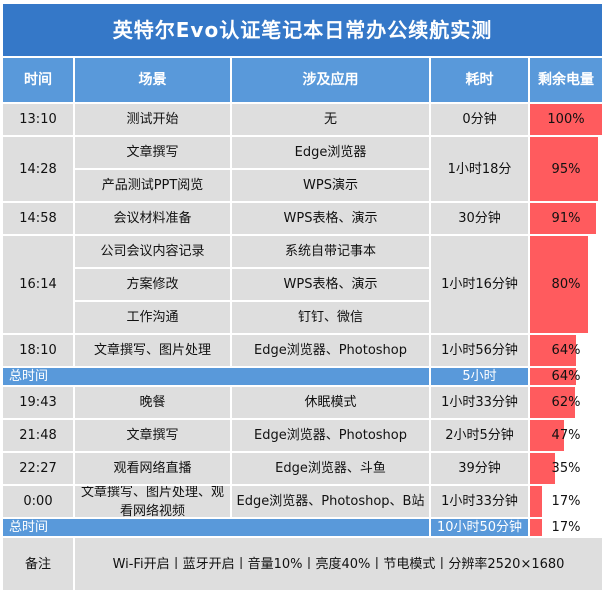 This screenshot has height=592, width=605. I want to click on duration-cell: 0分钟, so click(479, 119).